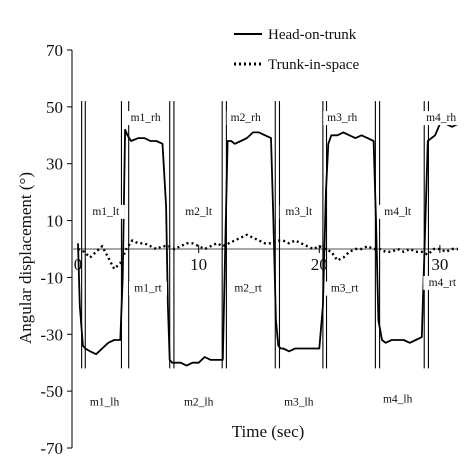 Image resolution: width=474 pixels, height=473 pixels. I want to click on annotation-label: m4_lh, so click(398, 400).